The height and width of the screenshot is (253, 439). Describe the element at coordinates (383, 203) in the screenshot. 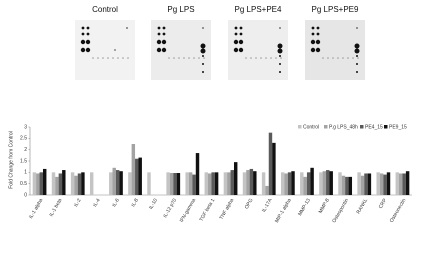

I see `x-tick-label: CRP` at that location.